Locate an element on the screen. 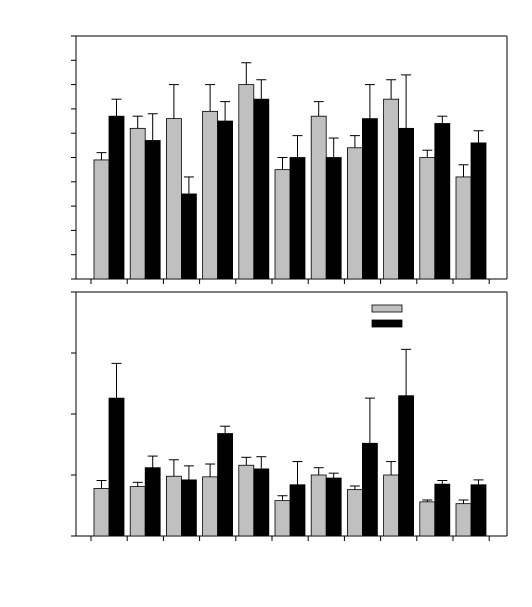  legend is located at coordinates (387, 316).